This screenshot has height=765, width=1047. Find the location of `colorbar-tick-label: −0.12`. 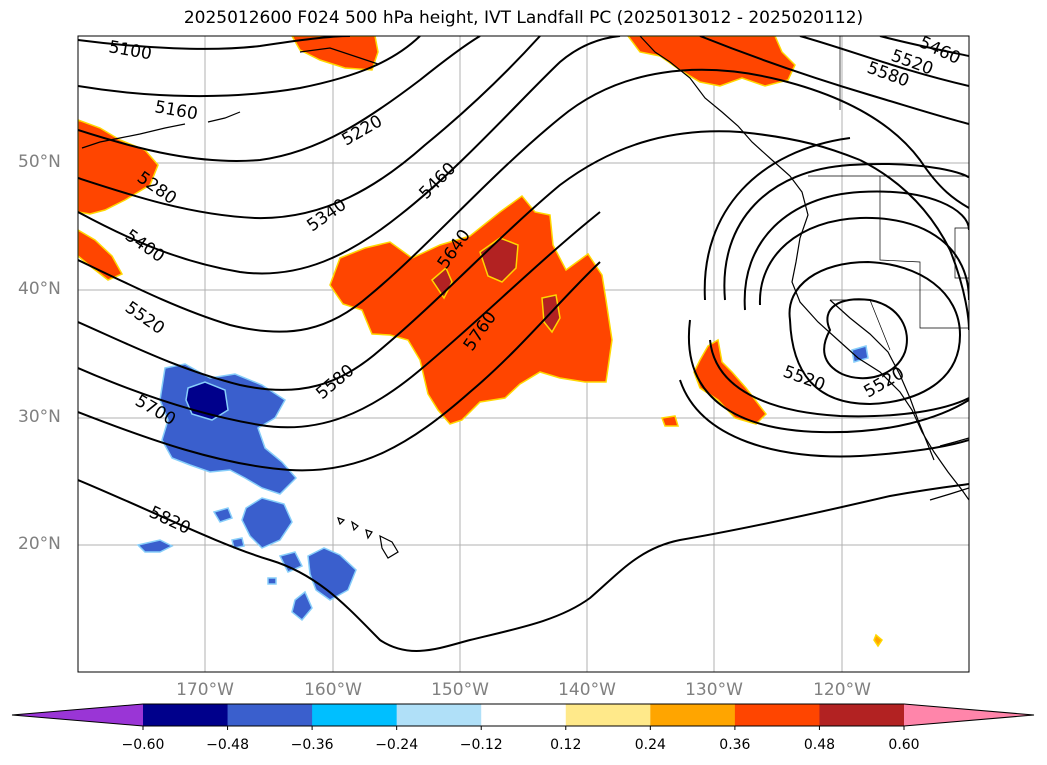

colorbar-tick-label: −0.12 is located at coordinates (481, 745).